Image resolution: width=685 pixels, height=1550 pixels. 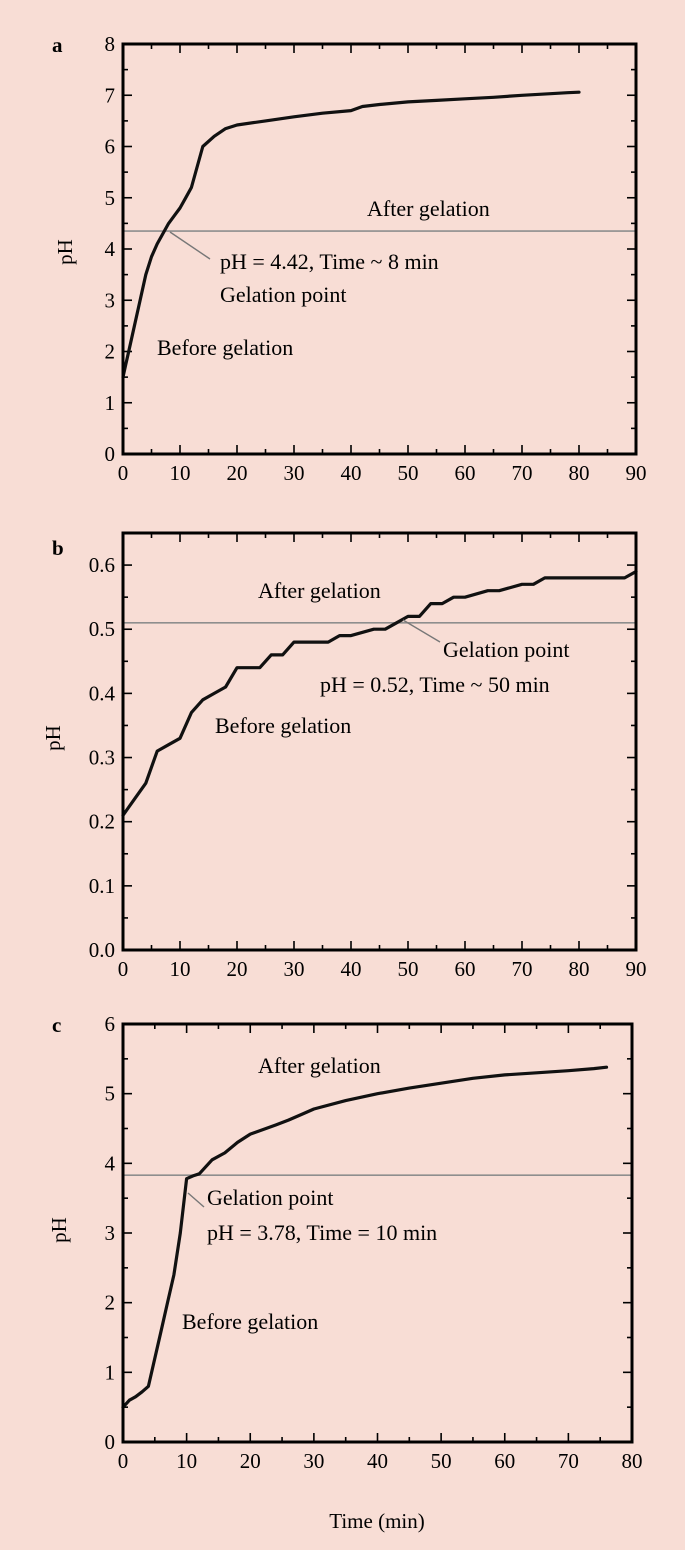 I want to click on y-tick-label: 0.1, so click(x=102, y=886).